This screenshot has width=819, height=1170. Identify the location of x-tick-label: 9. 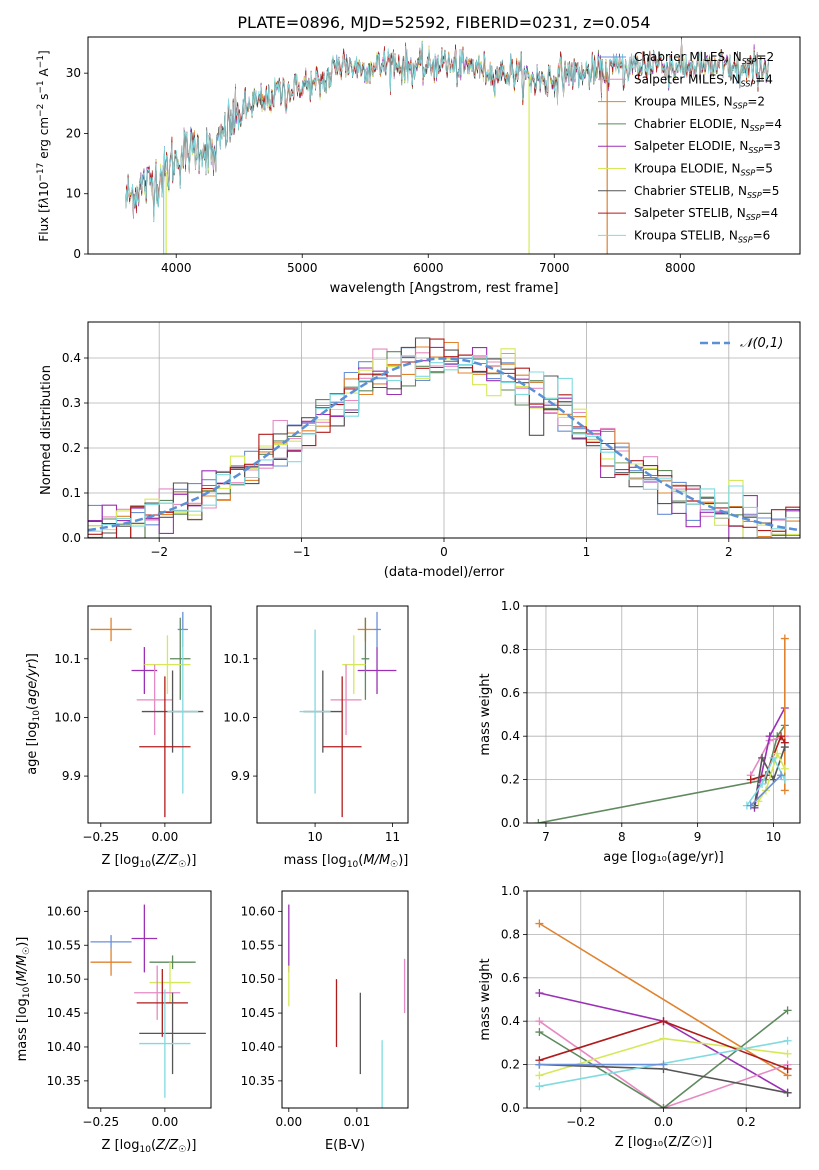
(698, 837).